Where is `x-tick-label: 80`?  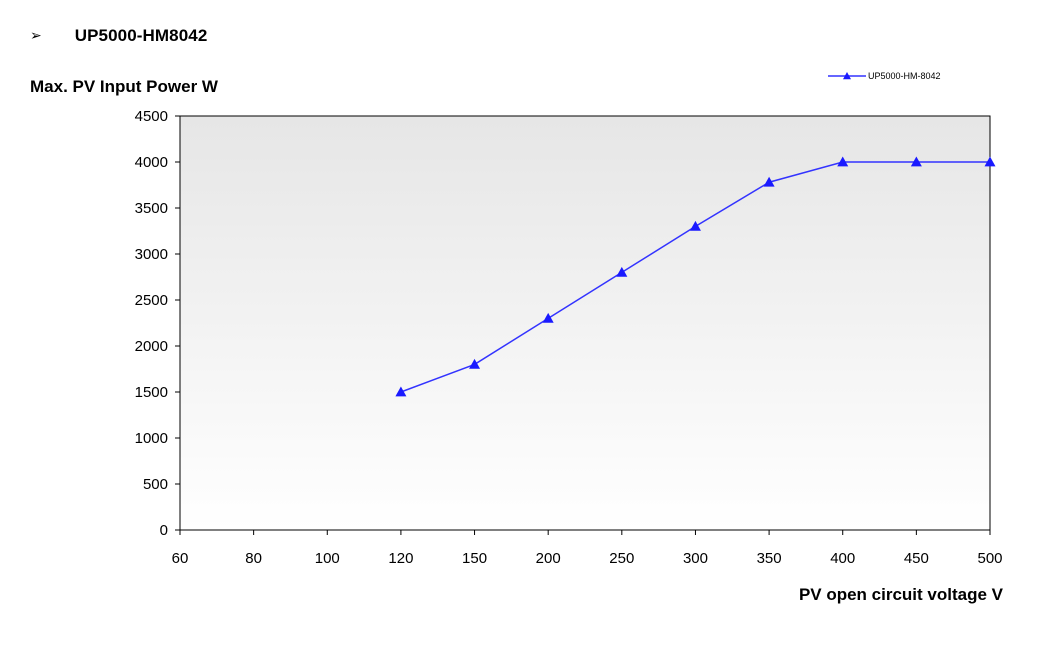 x-tick-label: 80 is located at coordinates (253, 558).